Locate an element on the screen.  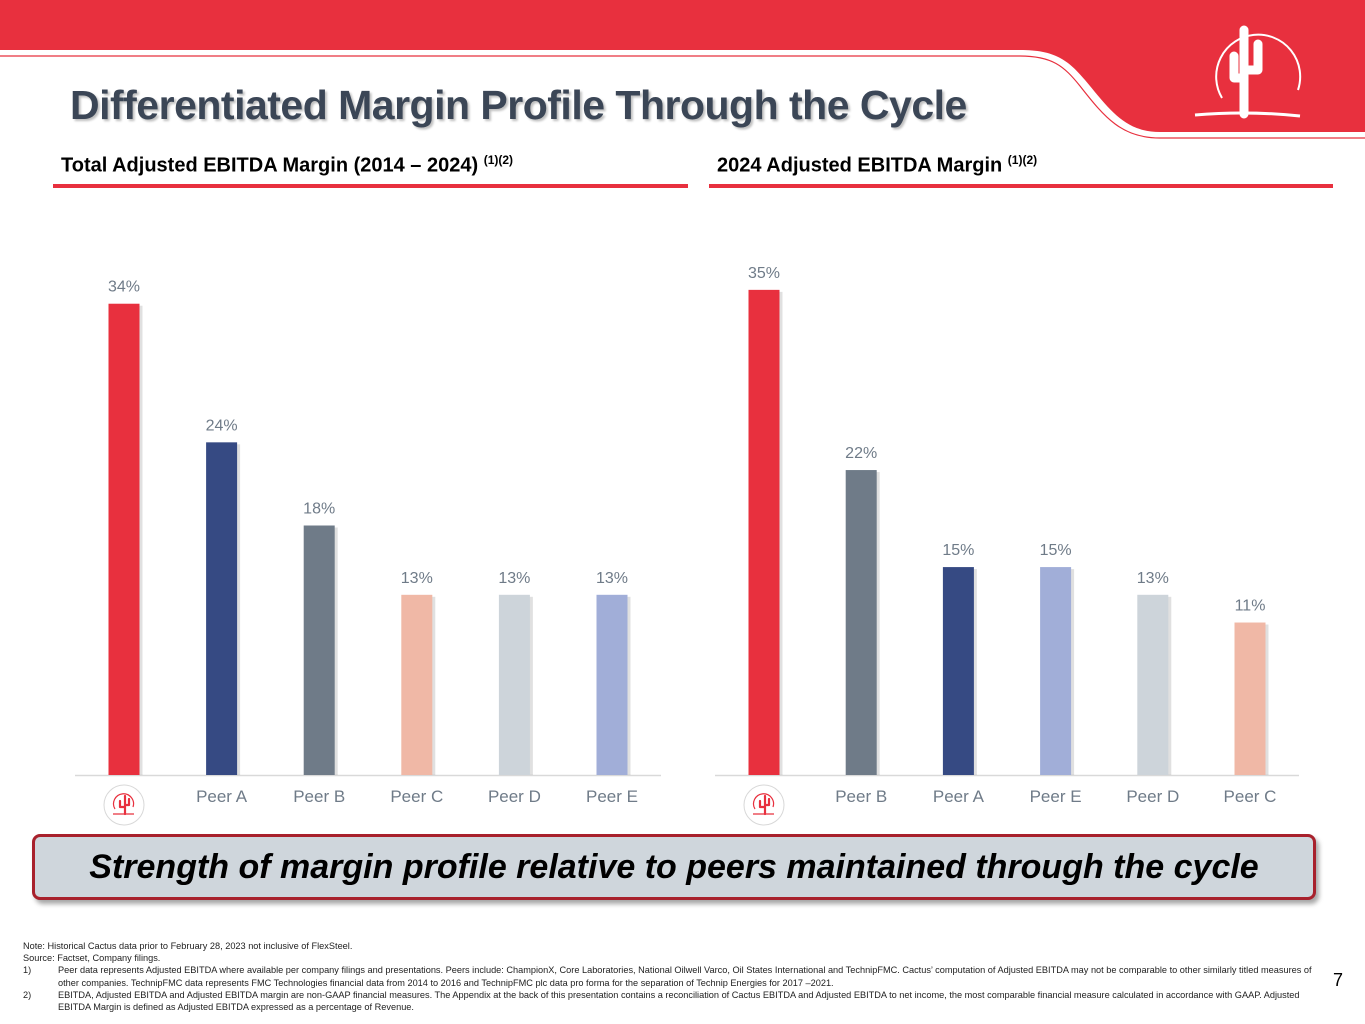
page-number: 7 is located at coordinates (1338, 980).